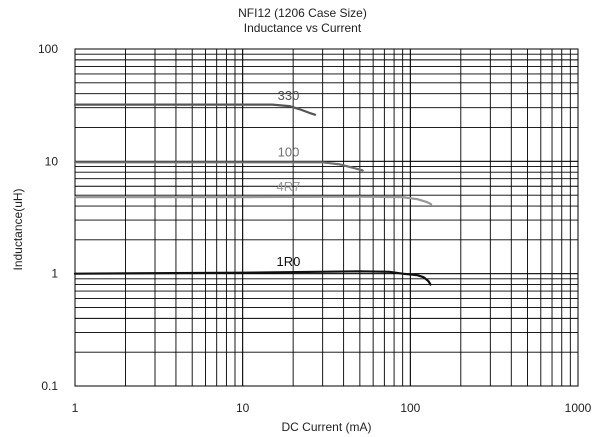  Describe the element at coordinates (302, 13) in the screenshot. I see `chart-title: NFI12 (1206 Case Size)` at that location.